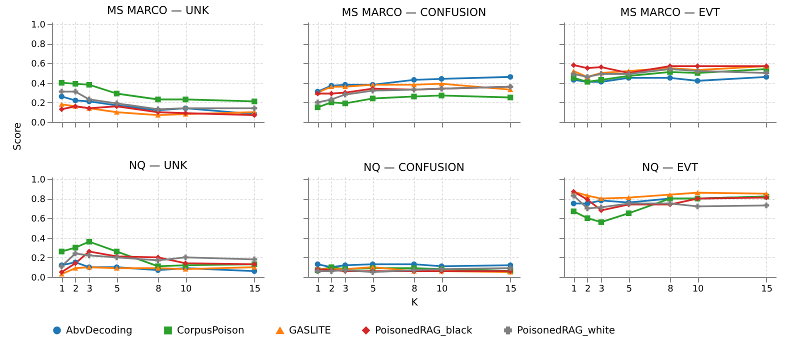 This screenshot has height=361, width=795. What do you see at coordinates (18, 136) in the screenshot?
I see `y-axis-title: Score` at bounding box center [18, 136].